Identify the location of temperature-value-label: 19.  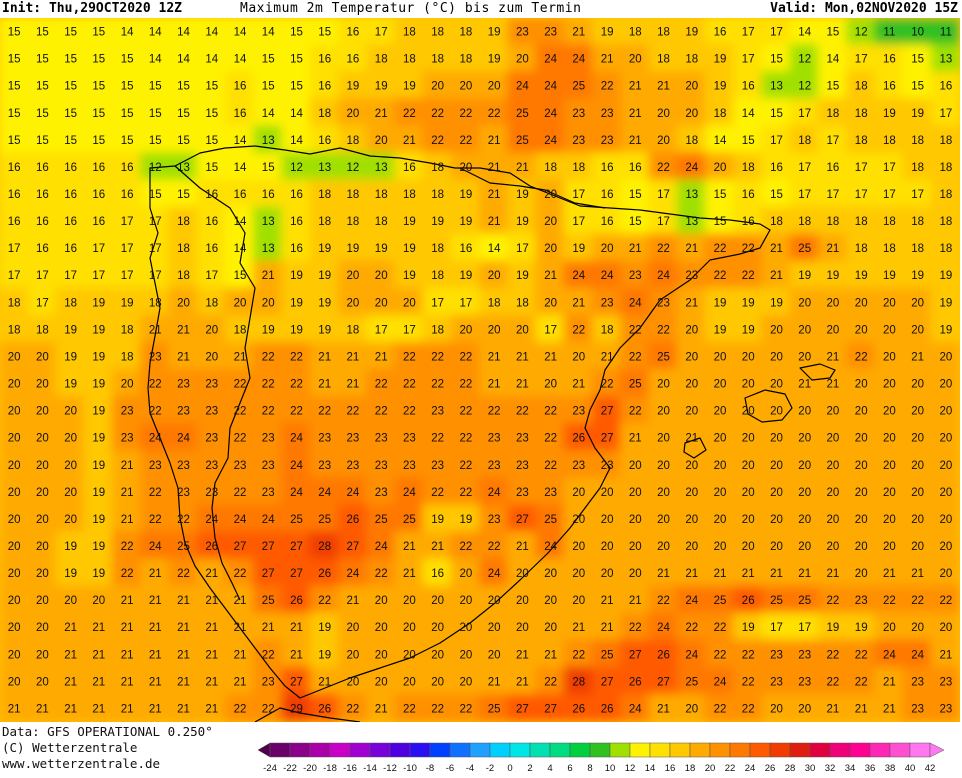
(833, 276).